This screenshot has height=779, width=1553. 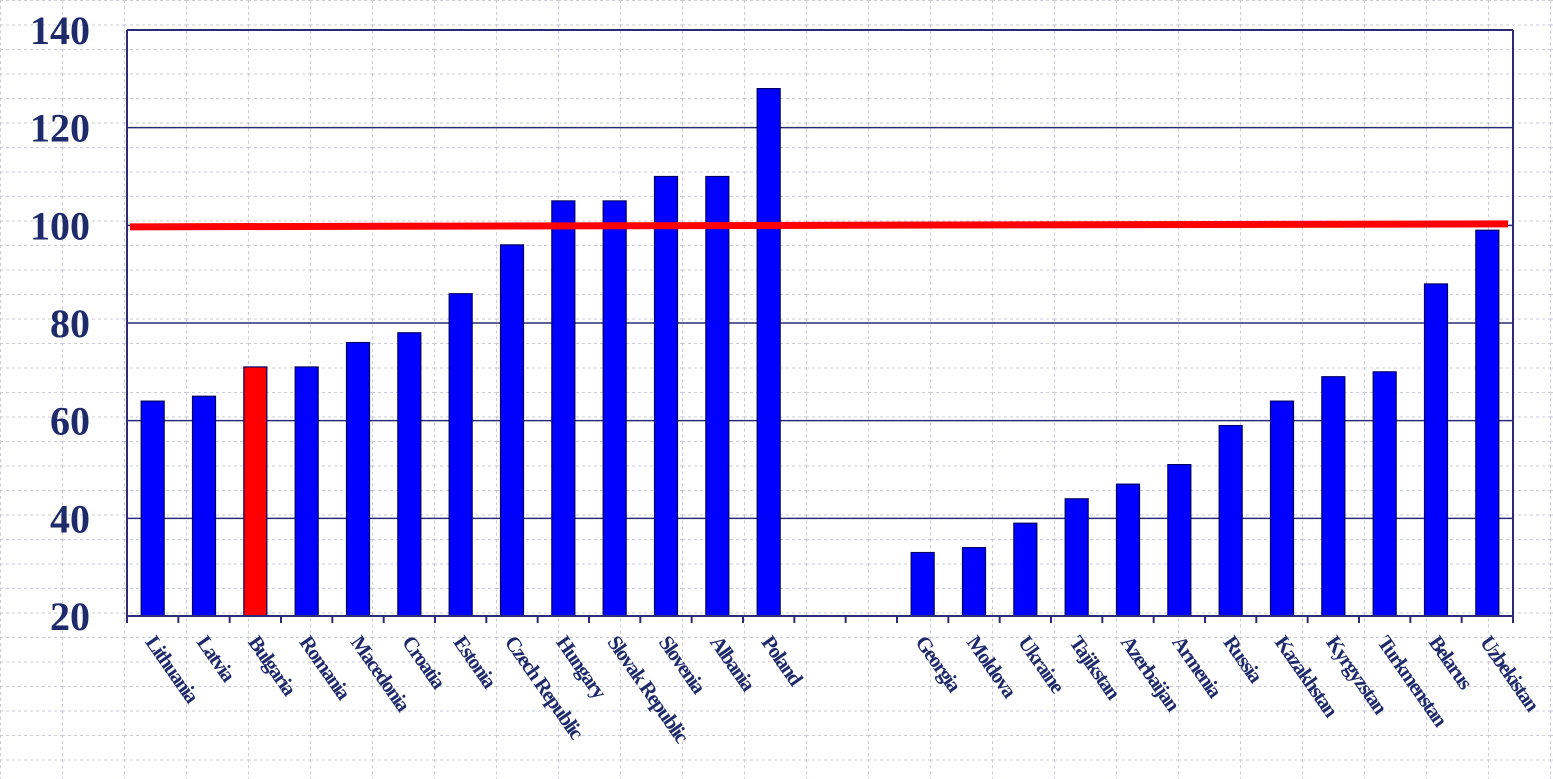 What do you see at coordinates (733, 663) in the screenshot?
I see `x-tick-label: Albania` at bounding box center [733, 663].